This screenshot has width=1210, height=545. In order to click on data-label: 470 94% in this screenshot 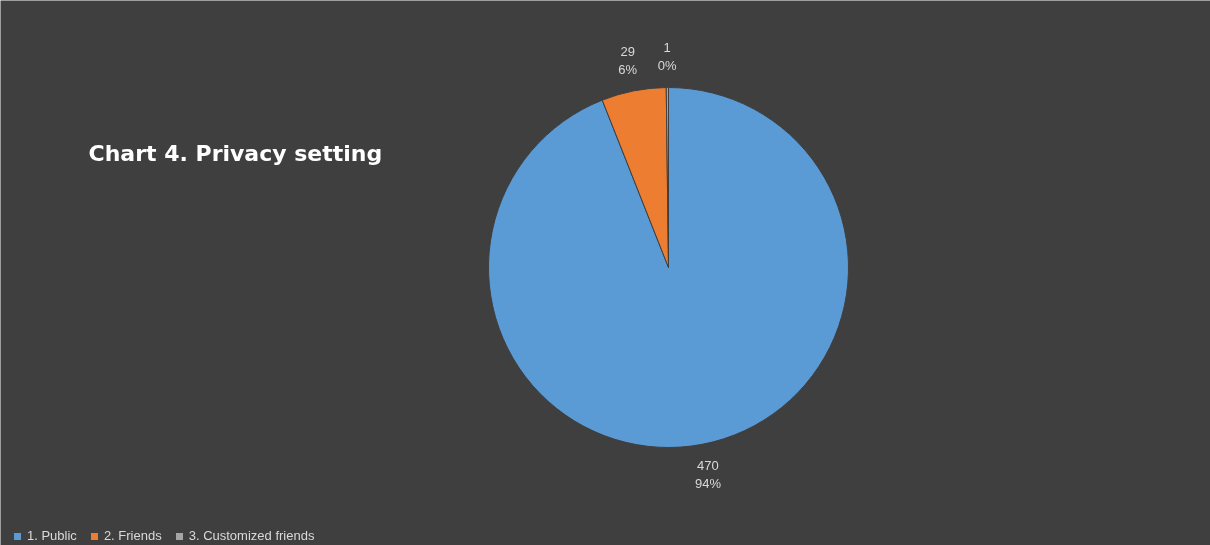, I will do `click(708, 474)`.